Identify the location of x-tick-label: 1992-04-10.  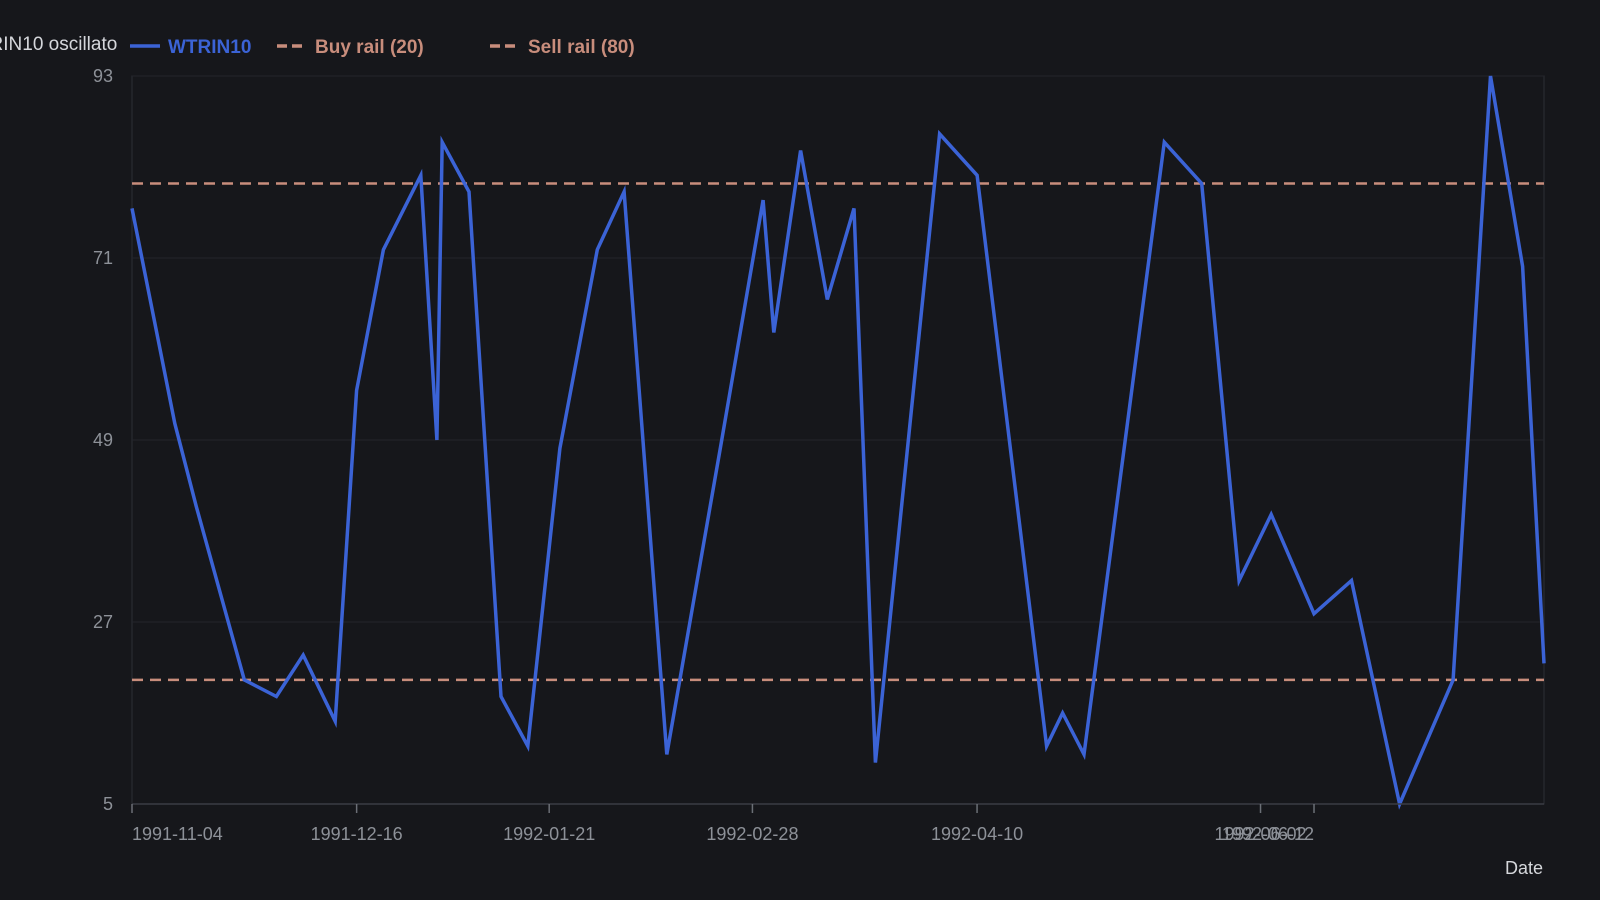
(977, 834).